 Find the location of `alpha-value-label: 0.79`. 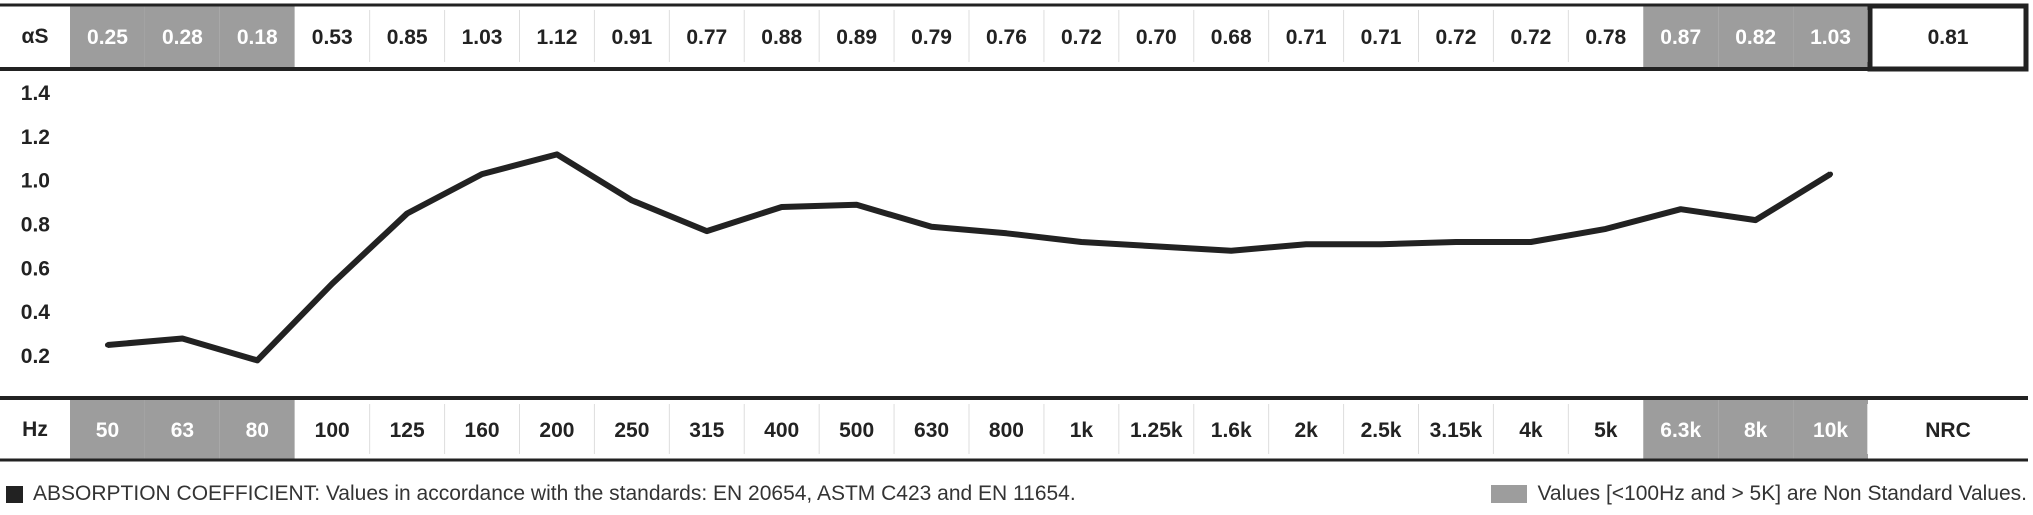

alpha-value-label: 0.79 is located at coordinates (931, 37).